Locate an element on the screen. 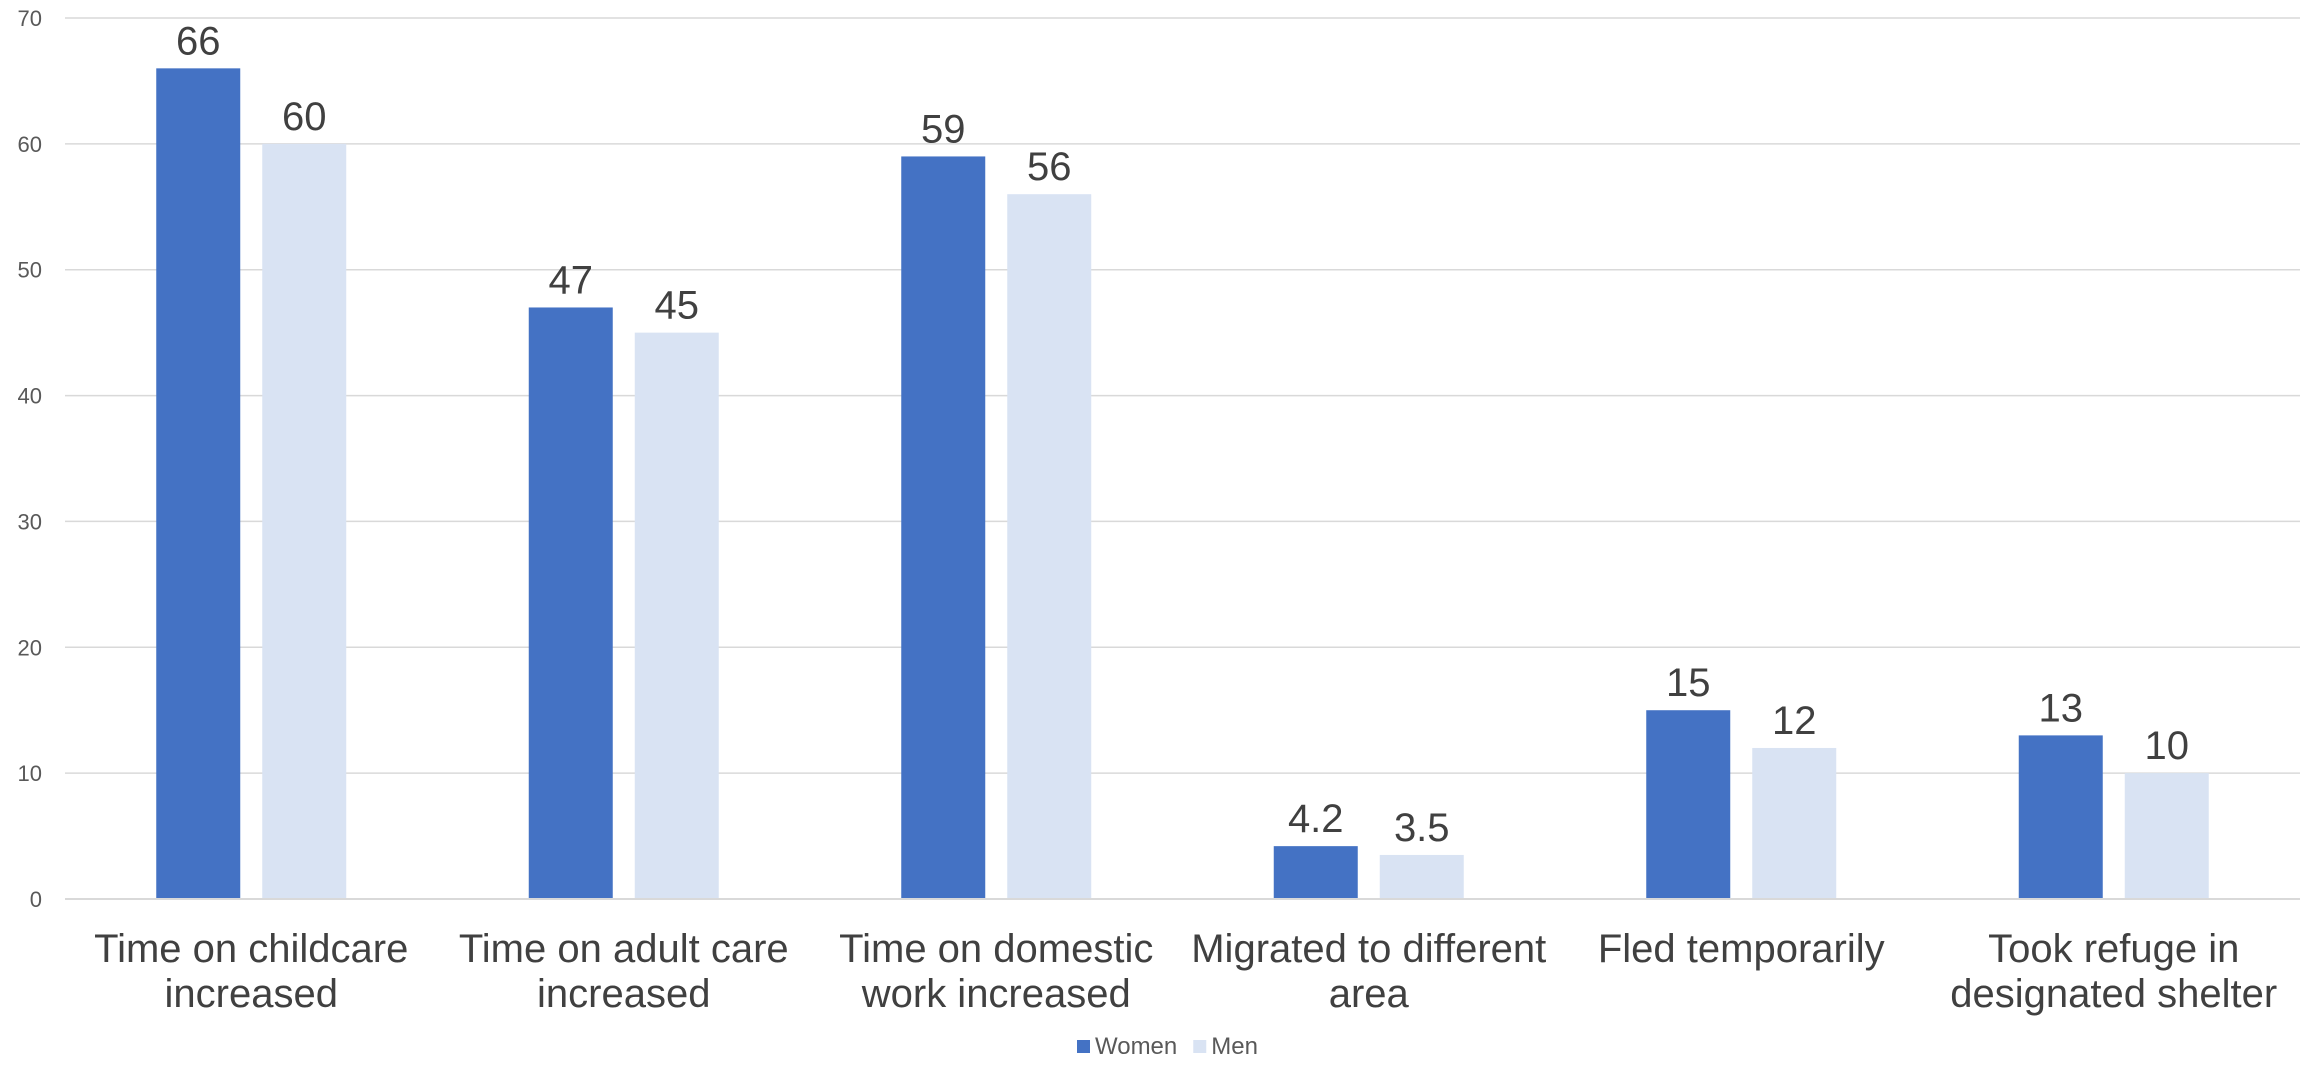 The height and width of the screenshot is (1065, 2315). x-category-label: Time on childcare increased is located at coordinates (251, 971).